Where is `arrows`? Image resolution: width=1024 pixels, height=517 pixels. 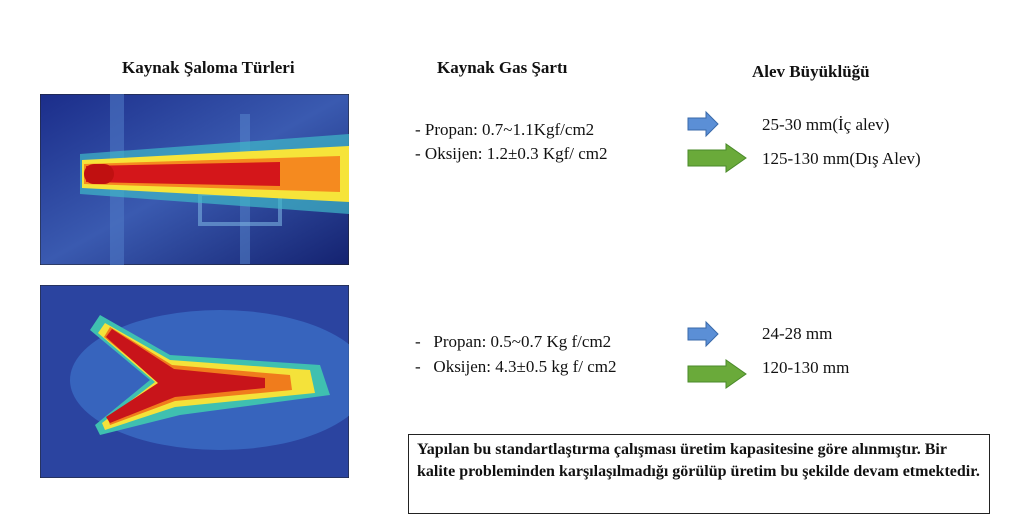 arrows is located at coordinates (717, 249).